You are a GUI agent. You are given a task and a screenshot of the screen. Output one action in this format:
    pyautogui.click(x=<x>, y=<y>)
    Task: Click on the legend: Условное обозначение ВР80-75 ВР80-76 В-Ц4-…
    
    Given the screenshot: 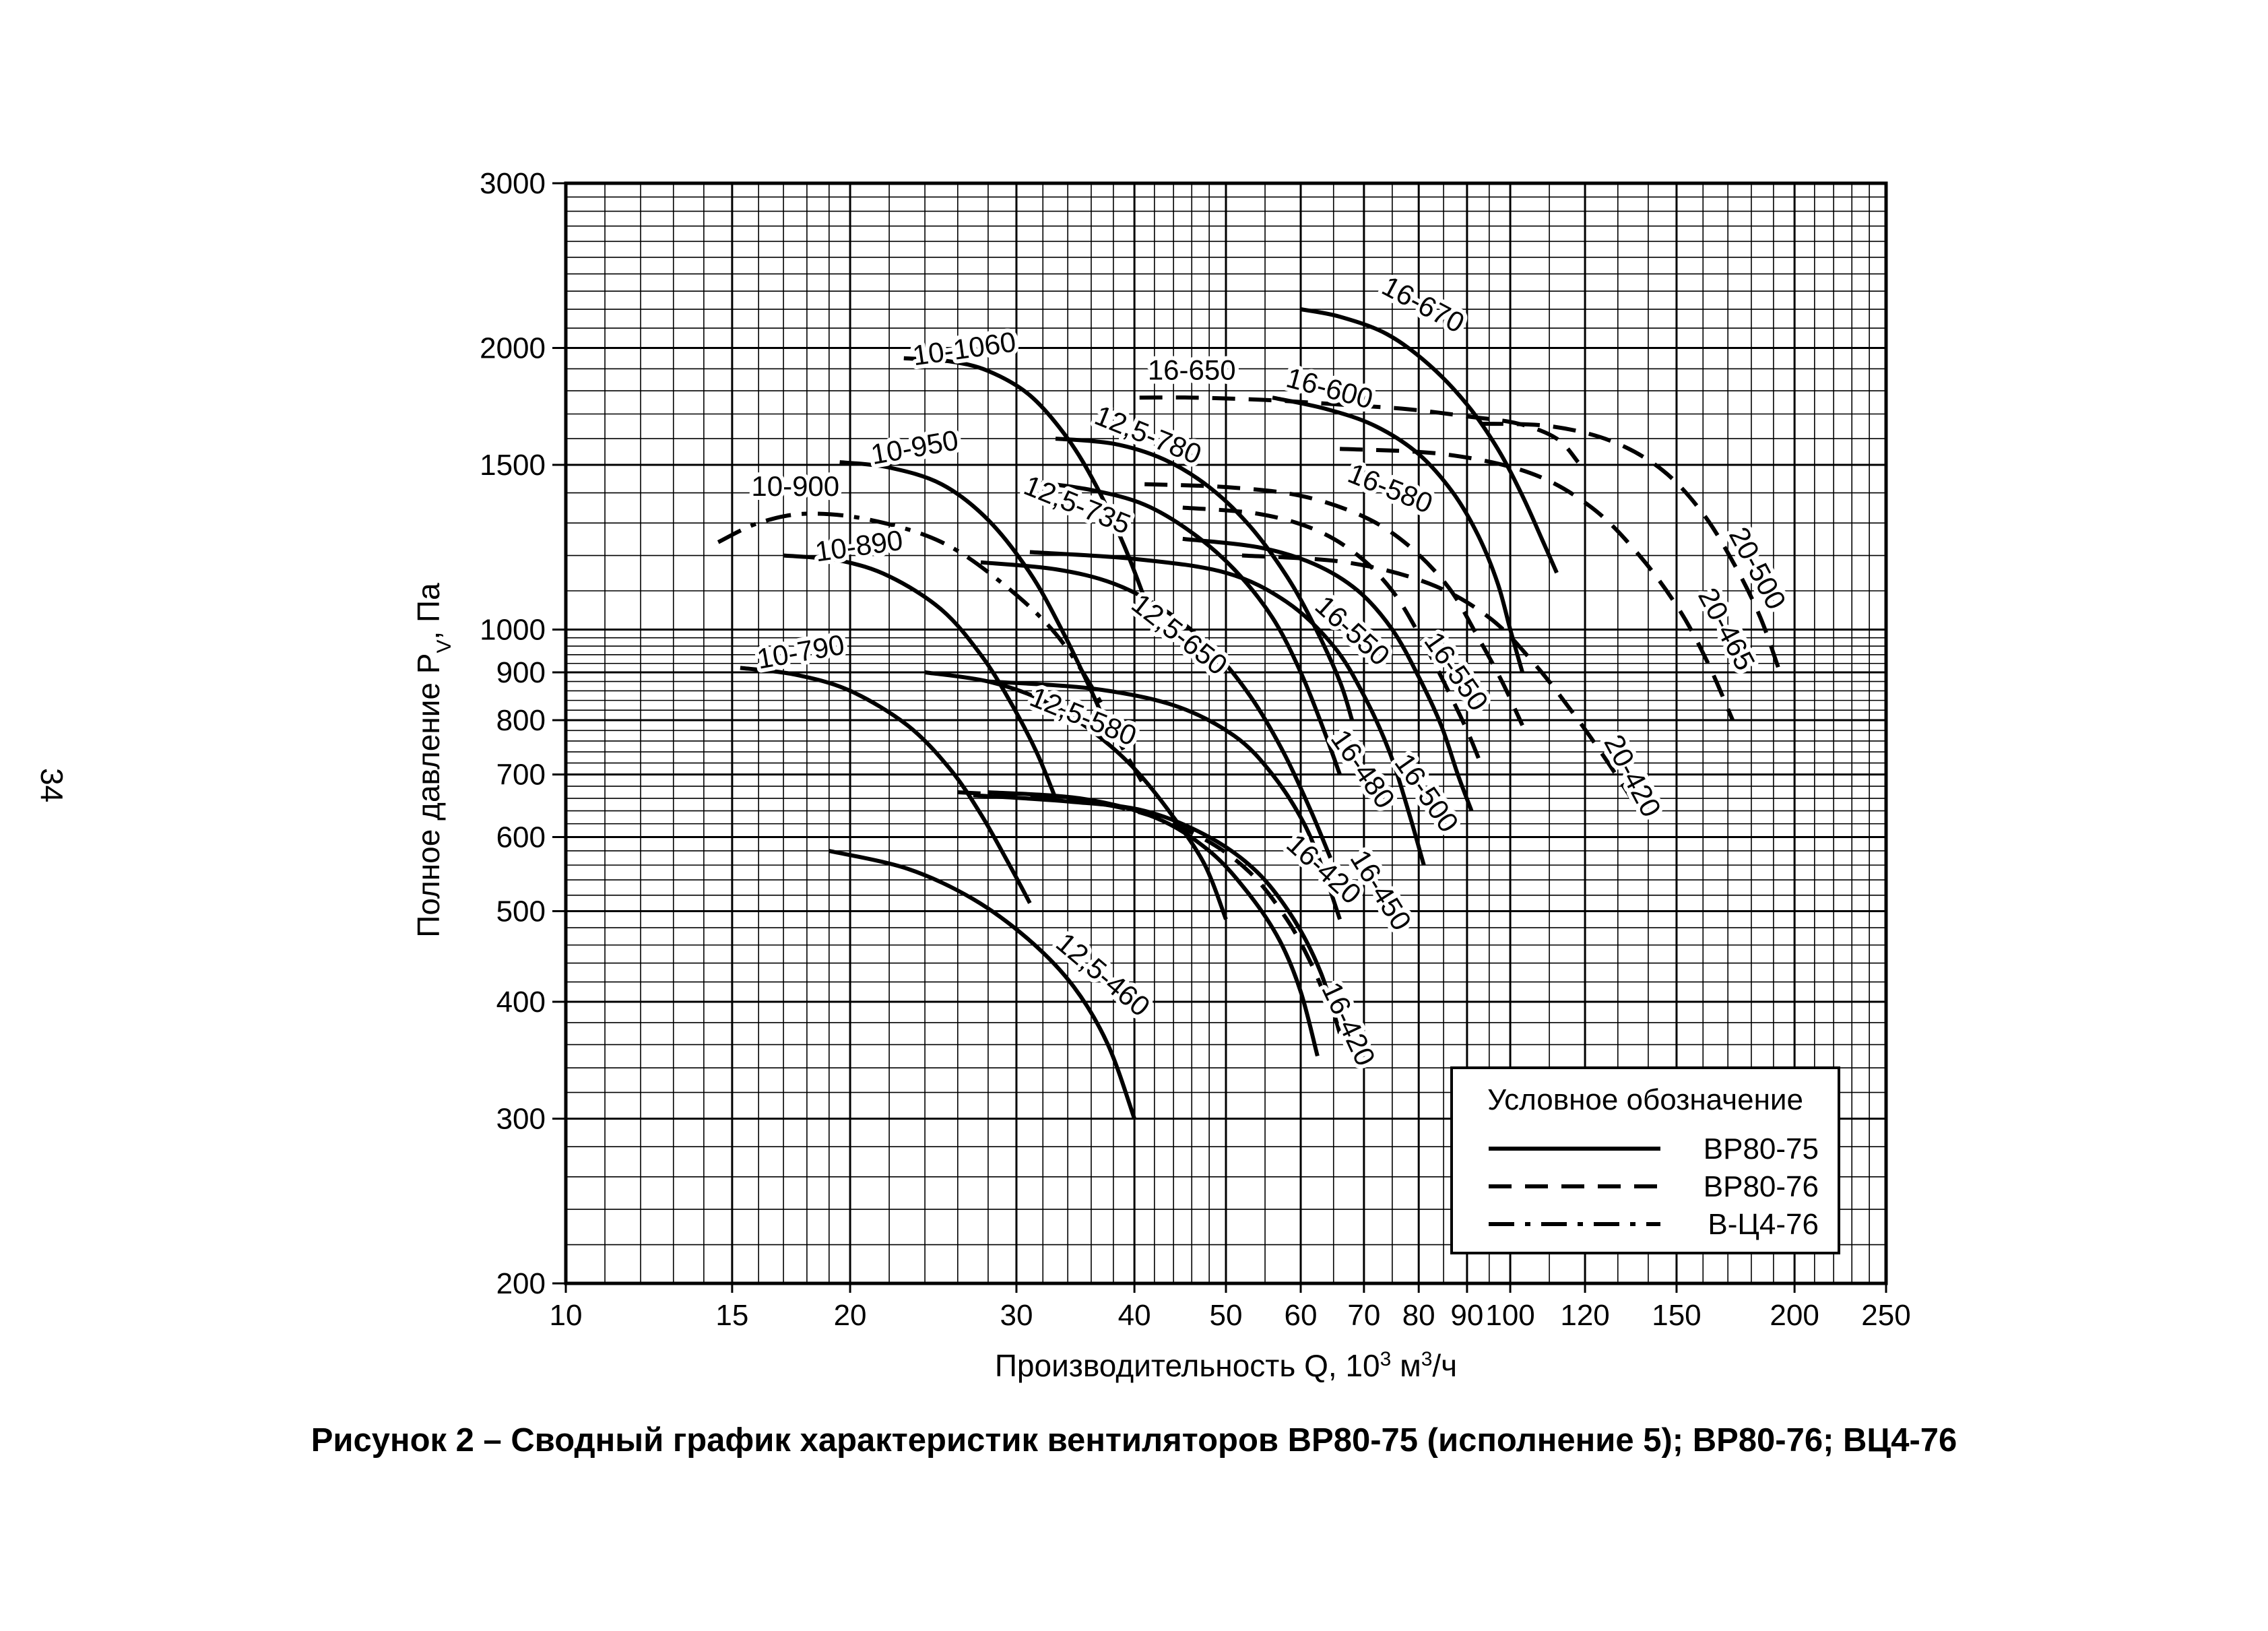 What is the action you would take?
    pyautogui.click(x=1645, y=1160)
    